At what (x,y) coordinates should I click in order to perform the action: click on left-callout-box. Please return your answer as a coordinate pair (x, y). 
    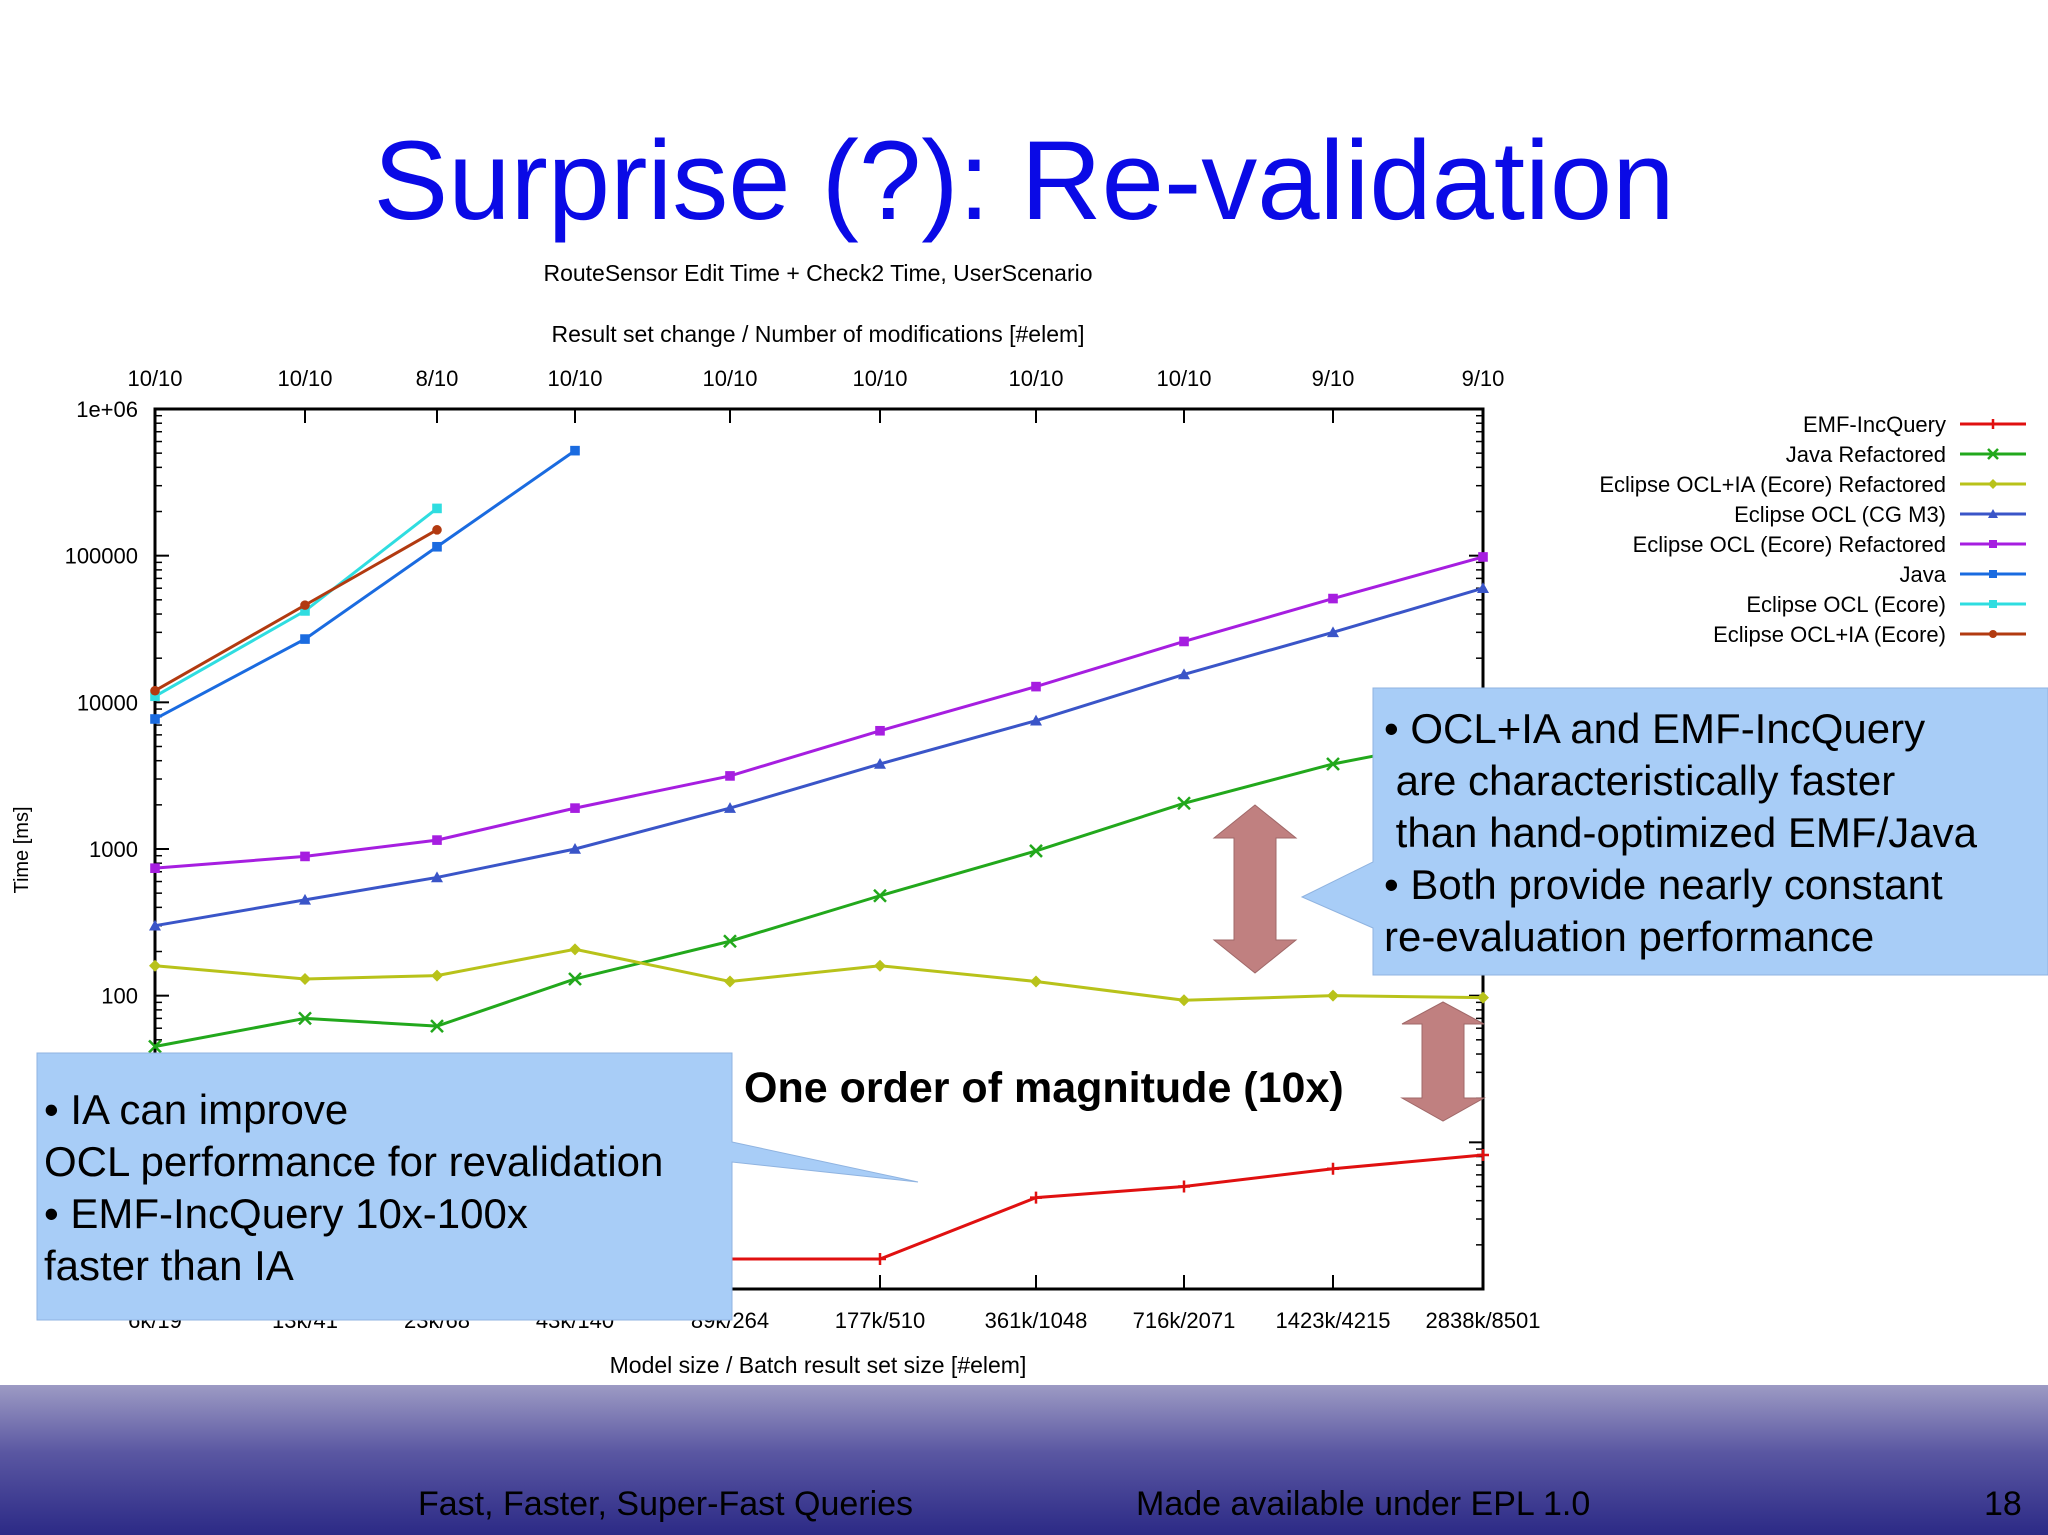
    Looking at the image, I should click on (477, 1186).